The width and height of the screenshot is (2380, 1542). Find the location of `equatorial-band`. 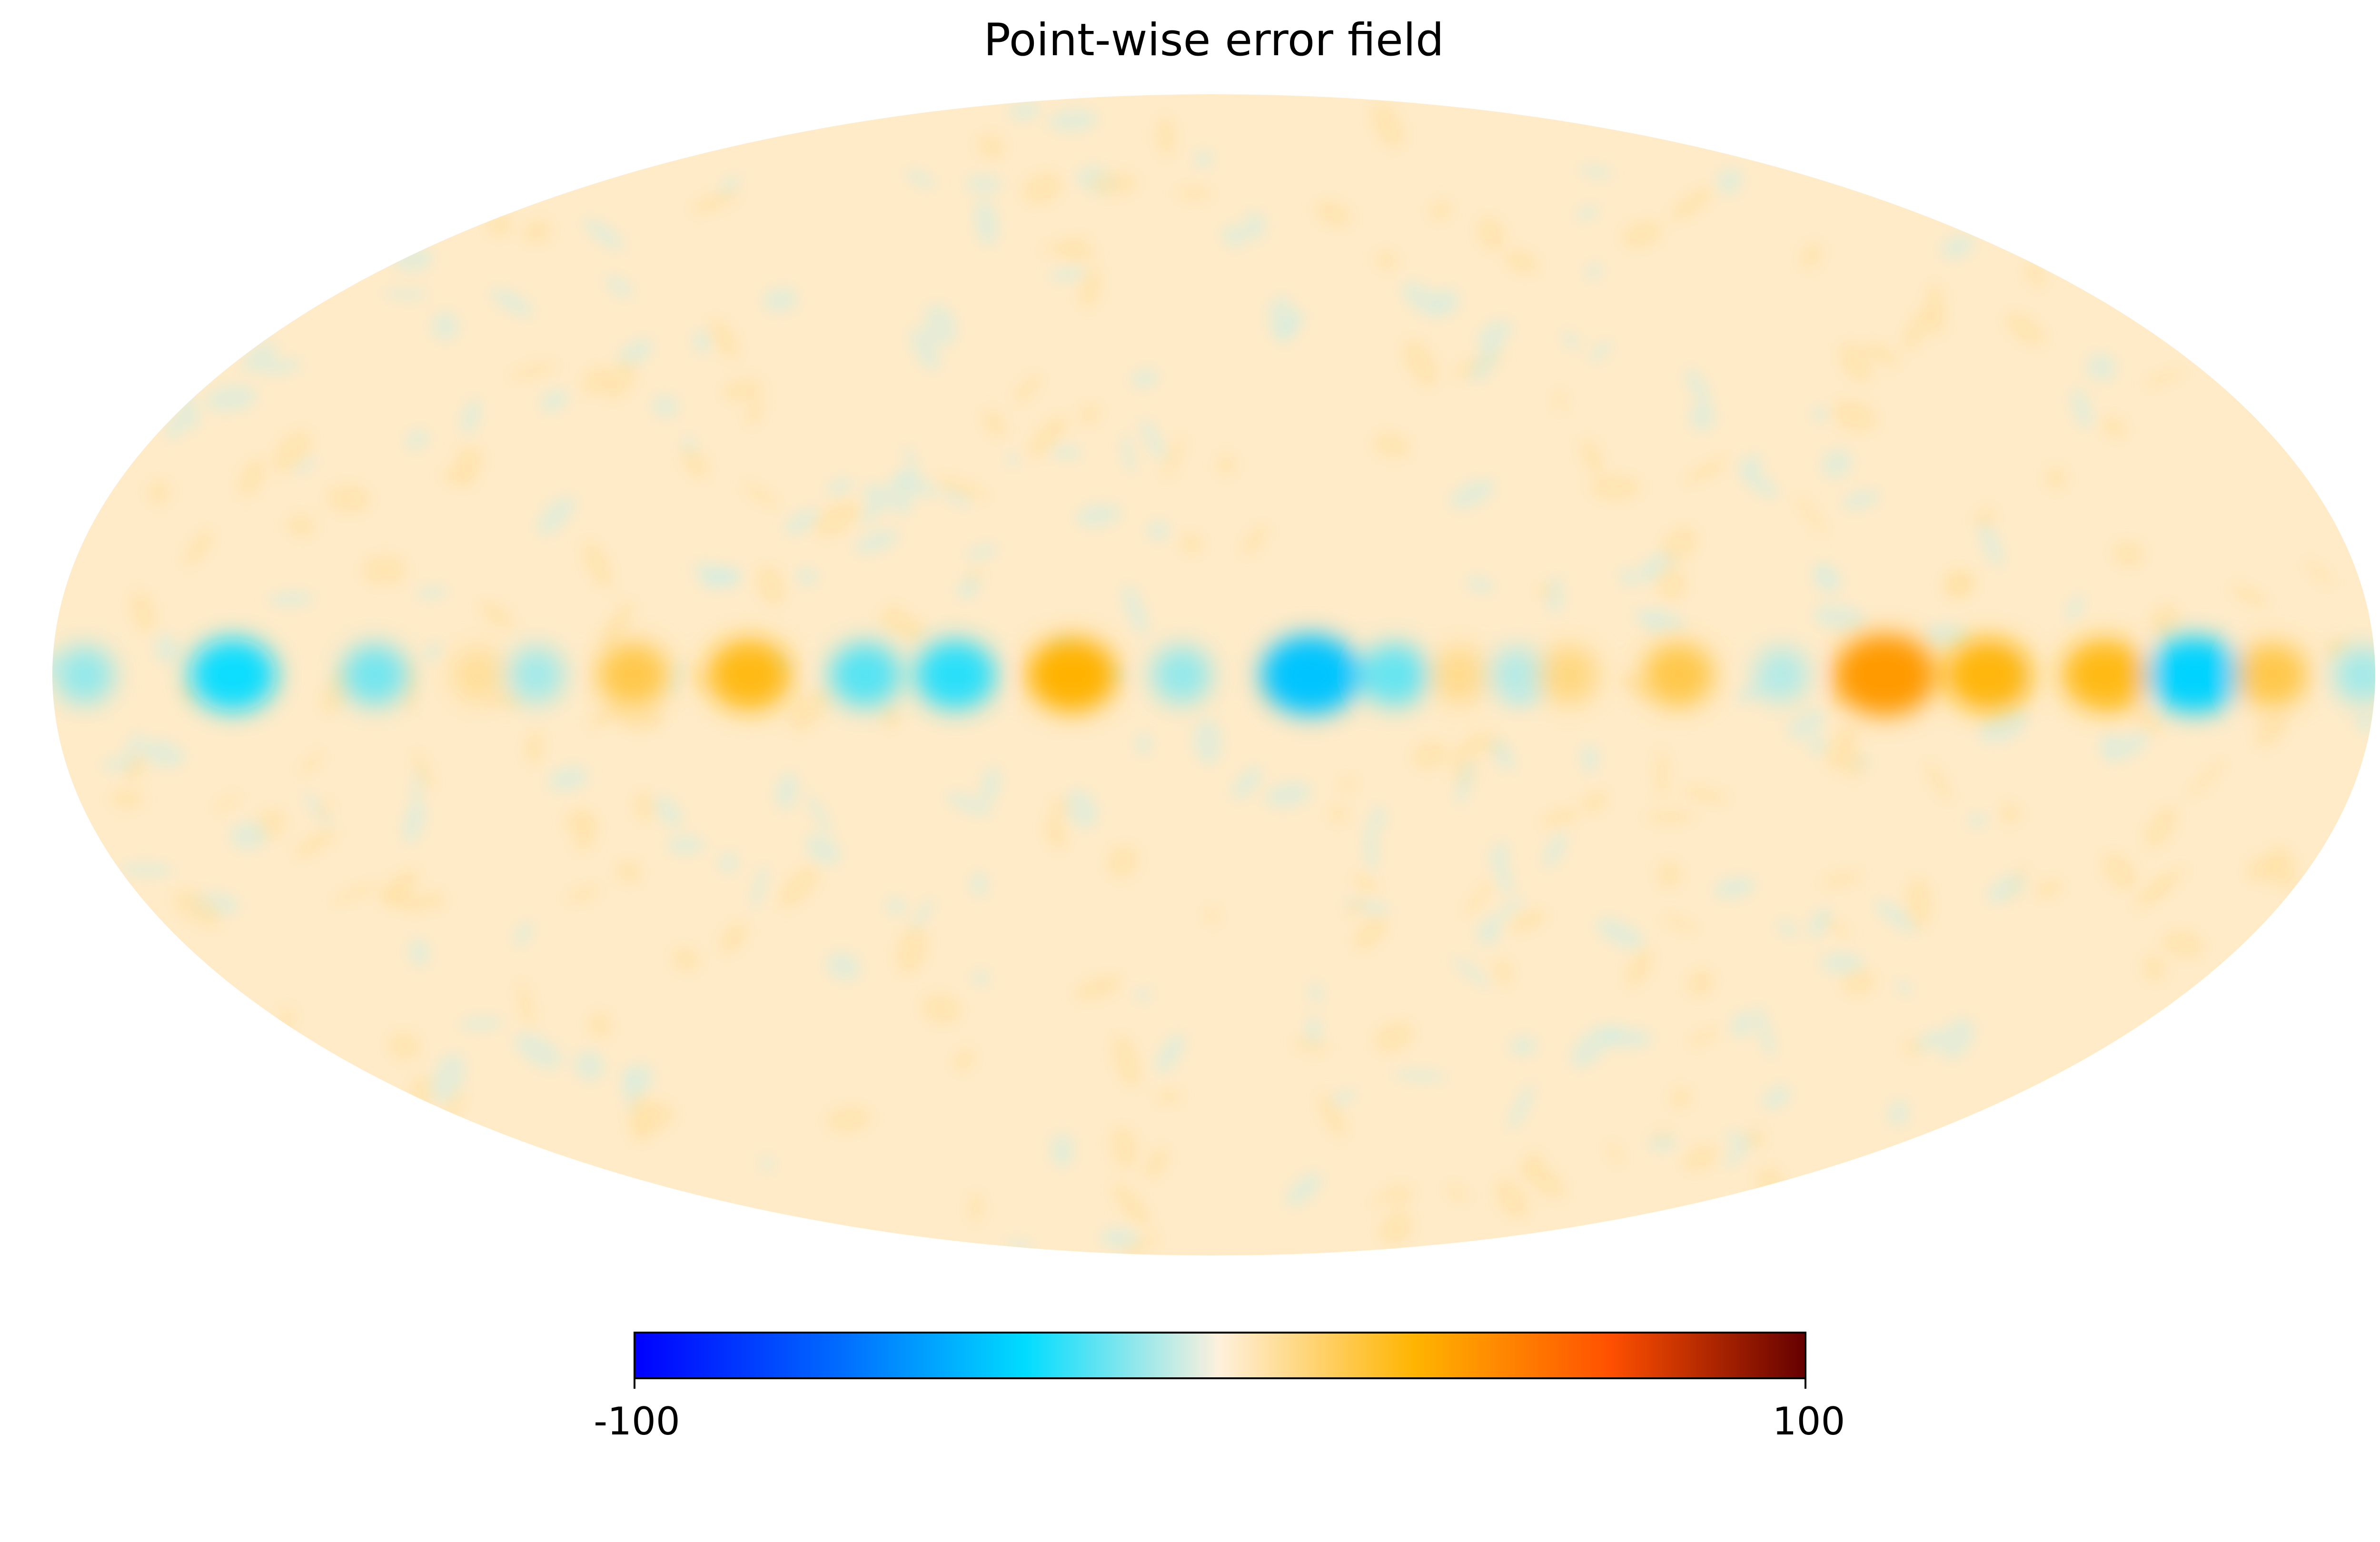

equatorial-band is located at coordinates (1215, 675).